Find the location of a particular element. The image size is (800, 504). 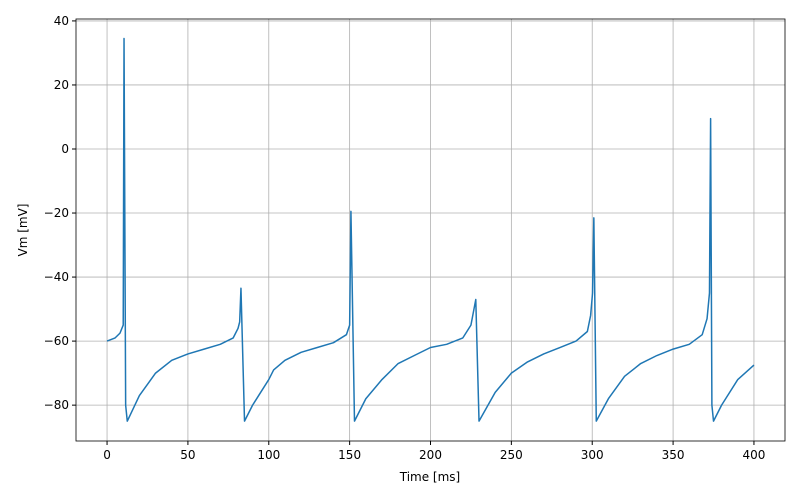

x-tick-label: 150 is located at coordinates (349, 455).